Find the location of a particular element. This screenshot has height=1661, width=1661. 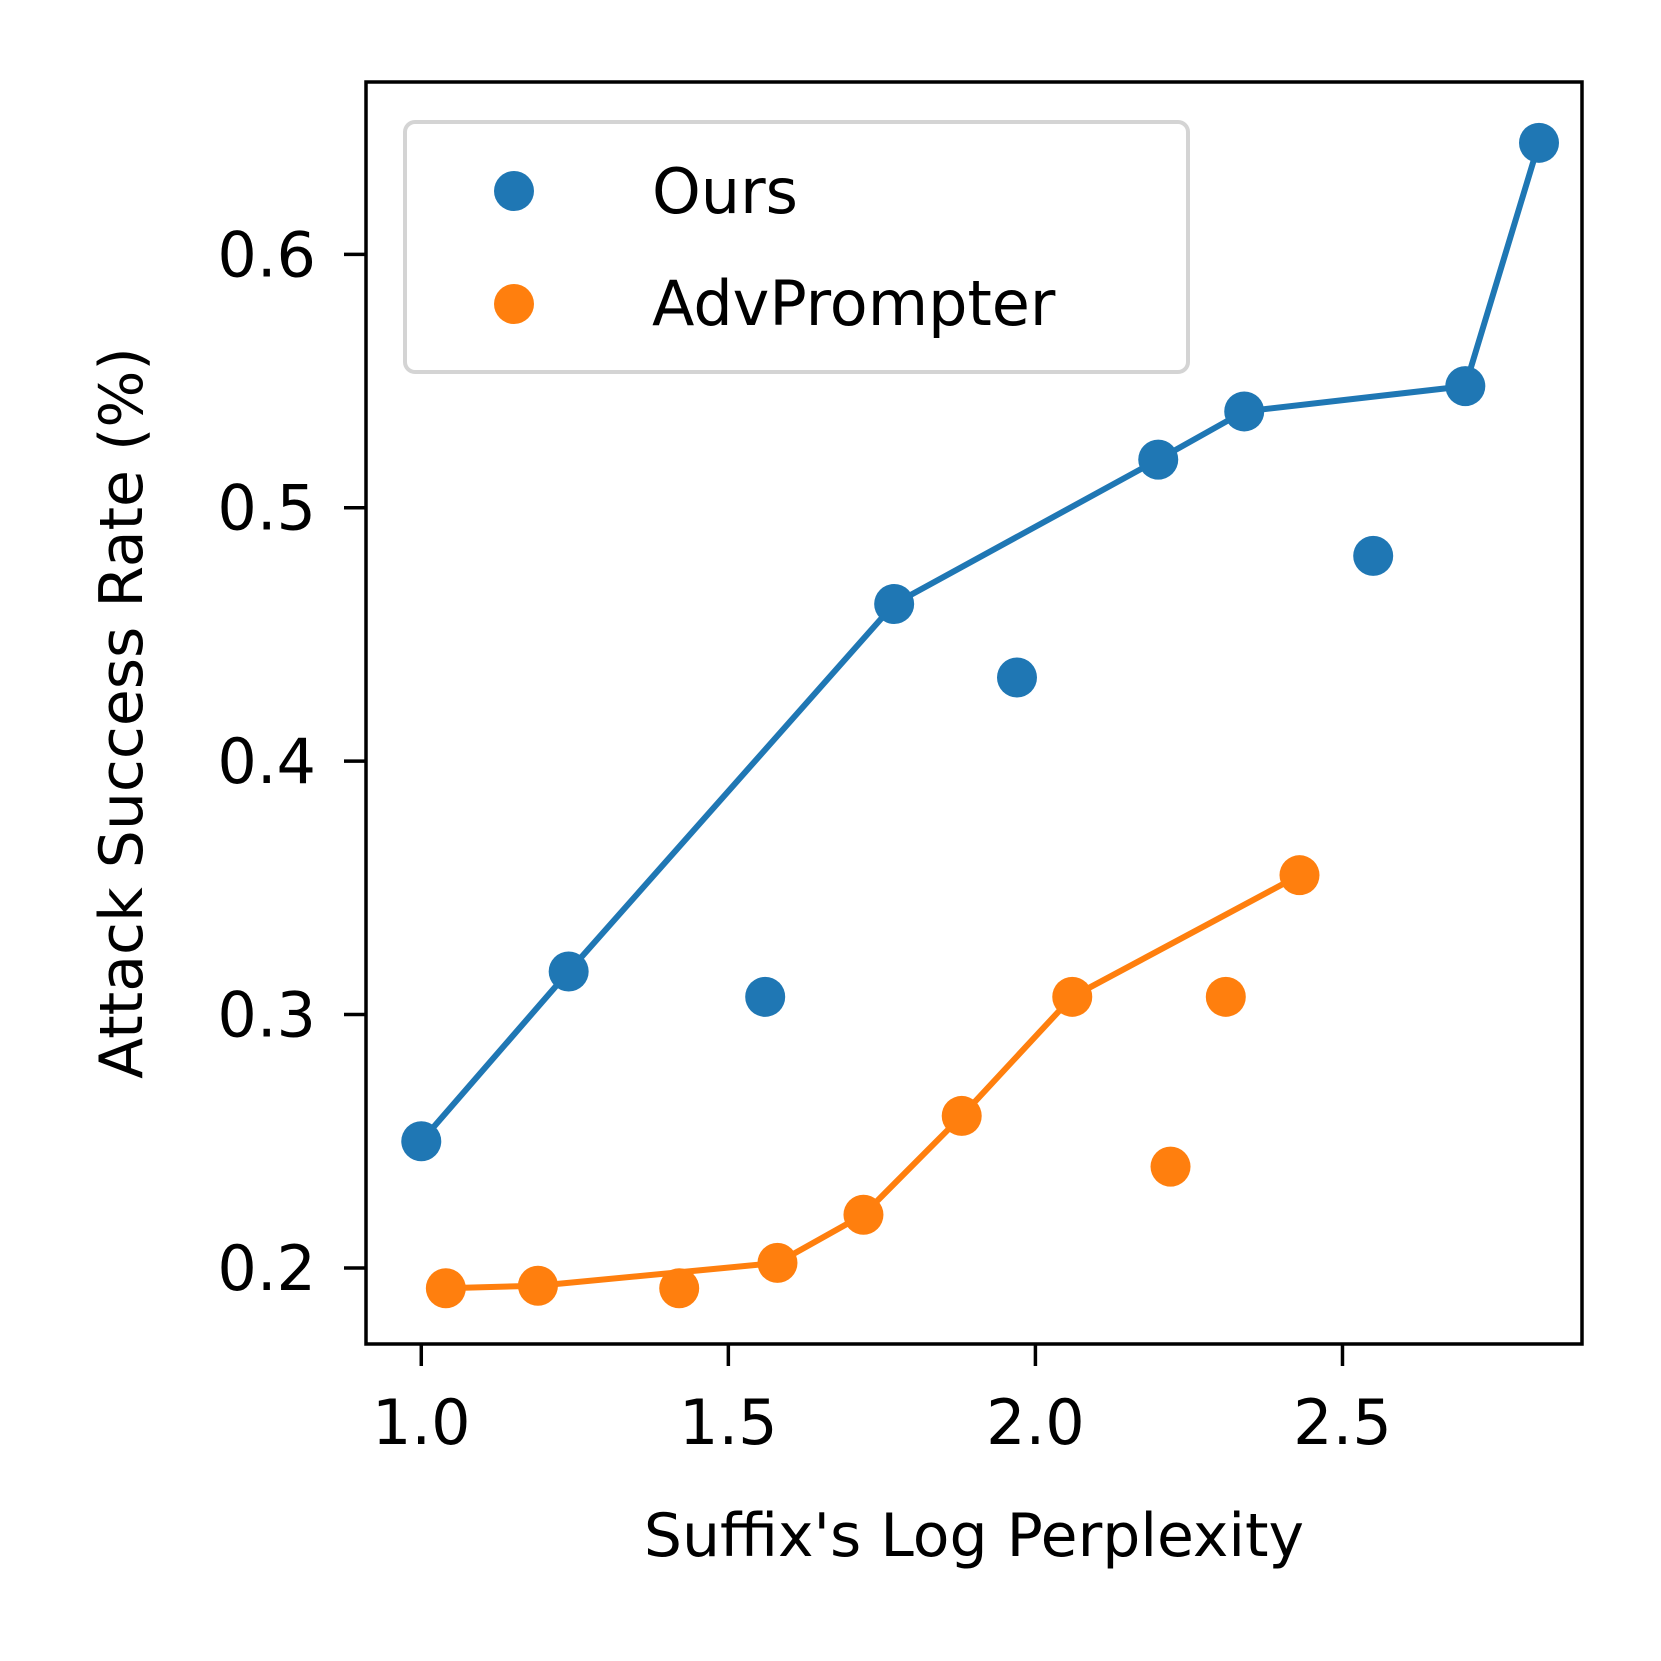

legend-box is located at coordinates (796, 247).